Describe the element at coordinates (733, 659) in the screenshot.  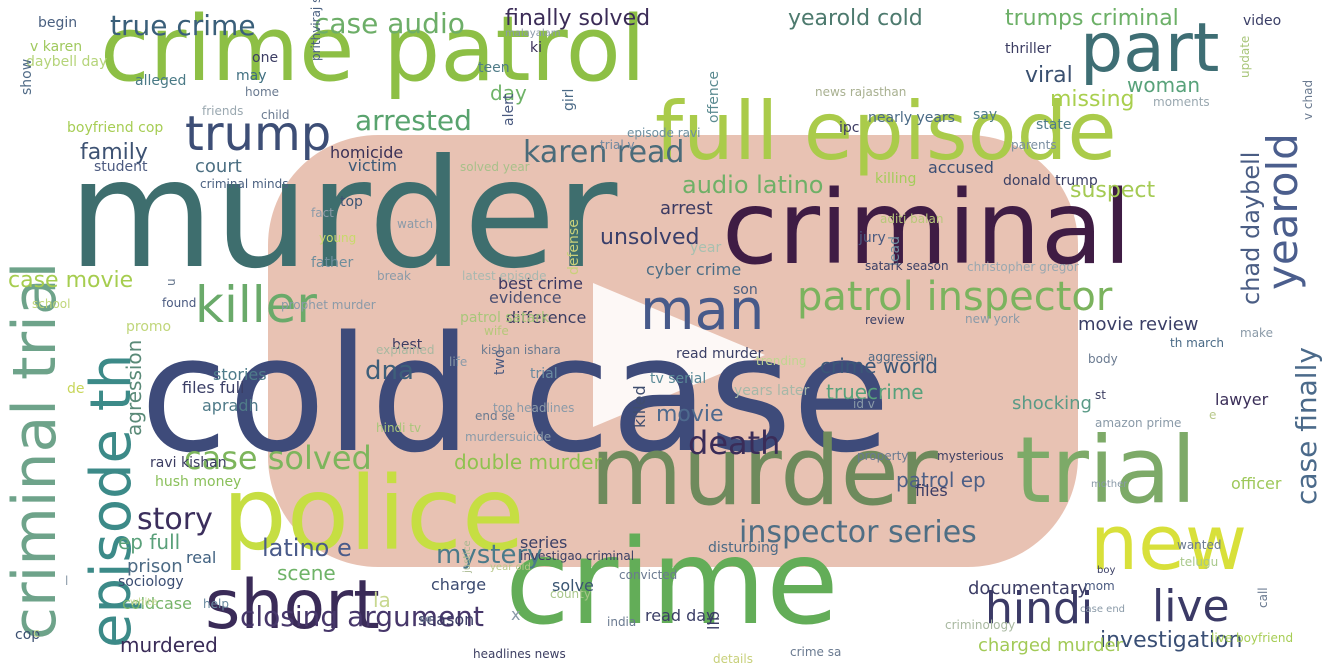
I see `cloud-word: details` at that location.